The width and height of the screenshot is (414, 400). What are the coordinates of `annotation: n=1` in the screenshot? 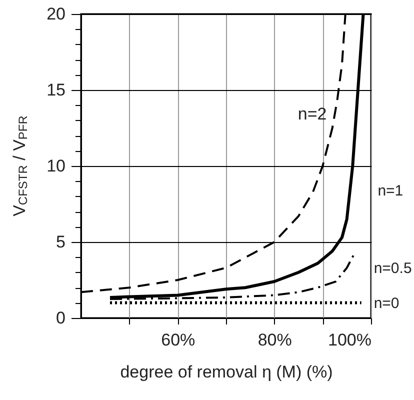 It's located at (391, 191).